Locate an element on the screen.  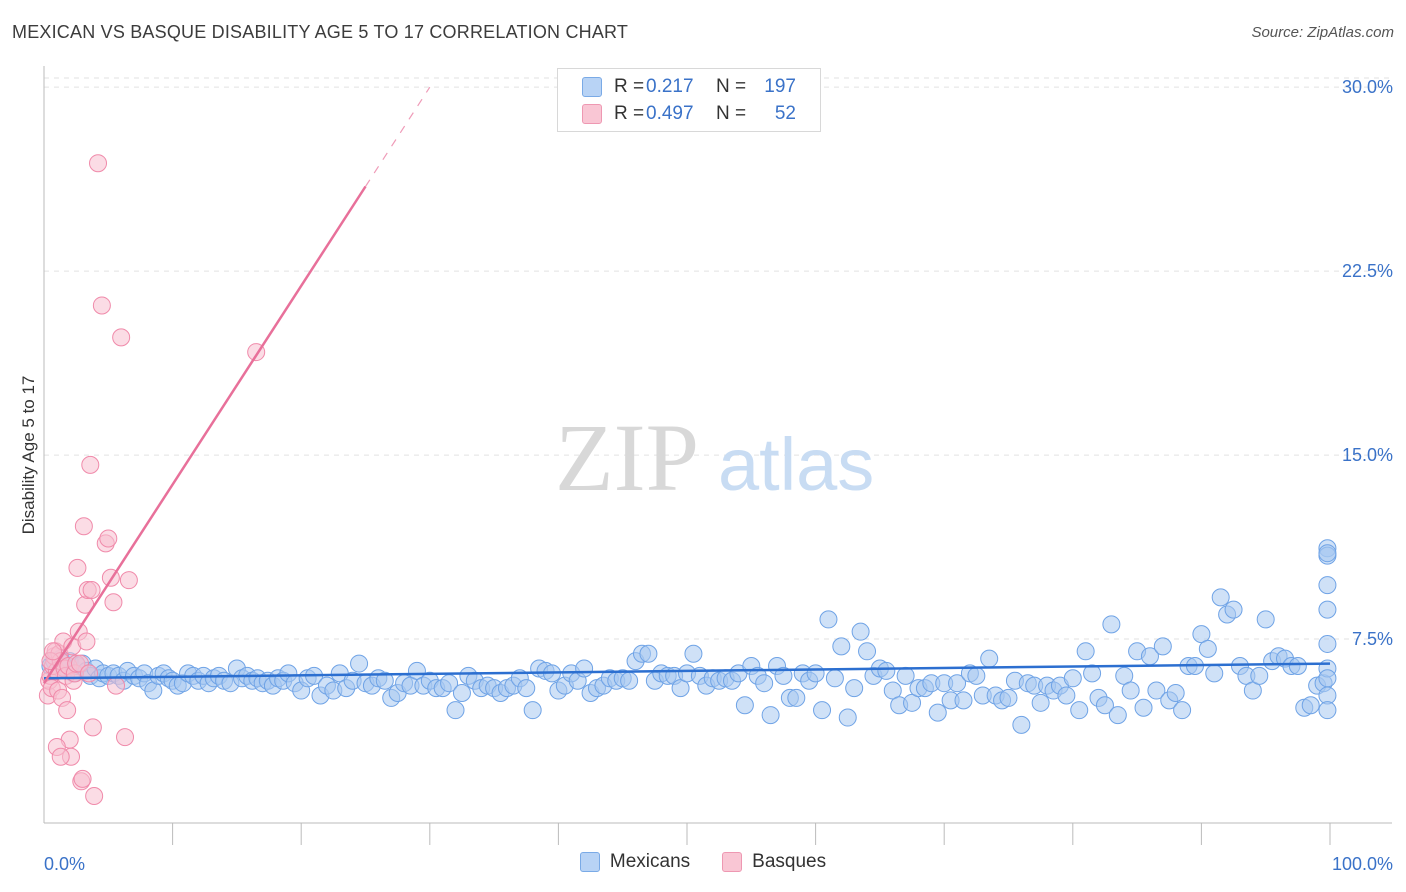
legend-item-basques: Basques is located at coordinates (774, 862).